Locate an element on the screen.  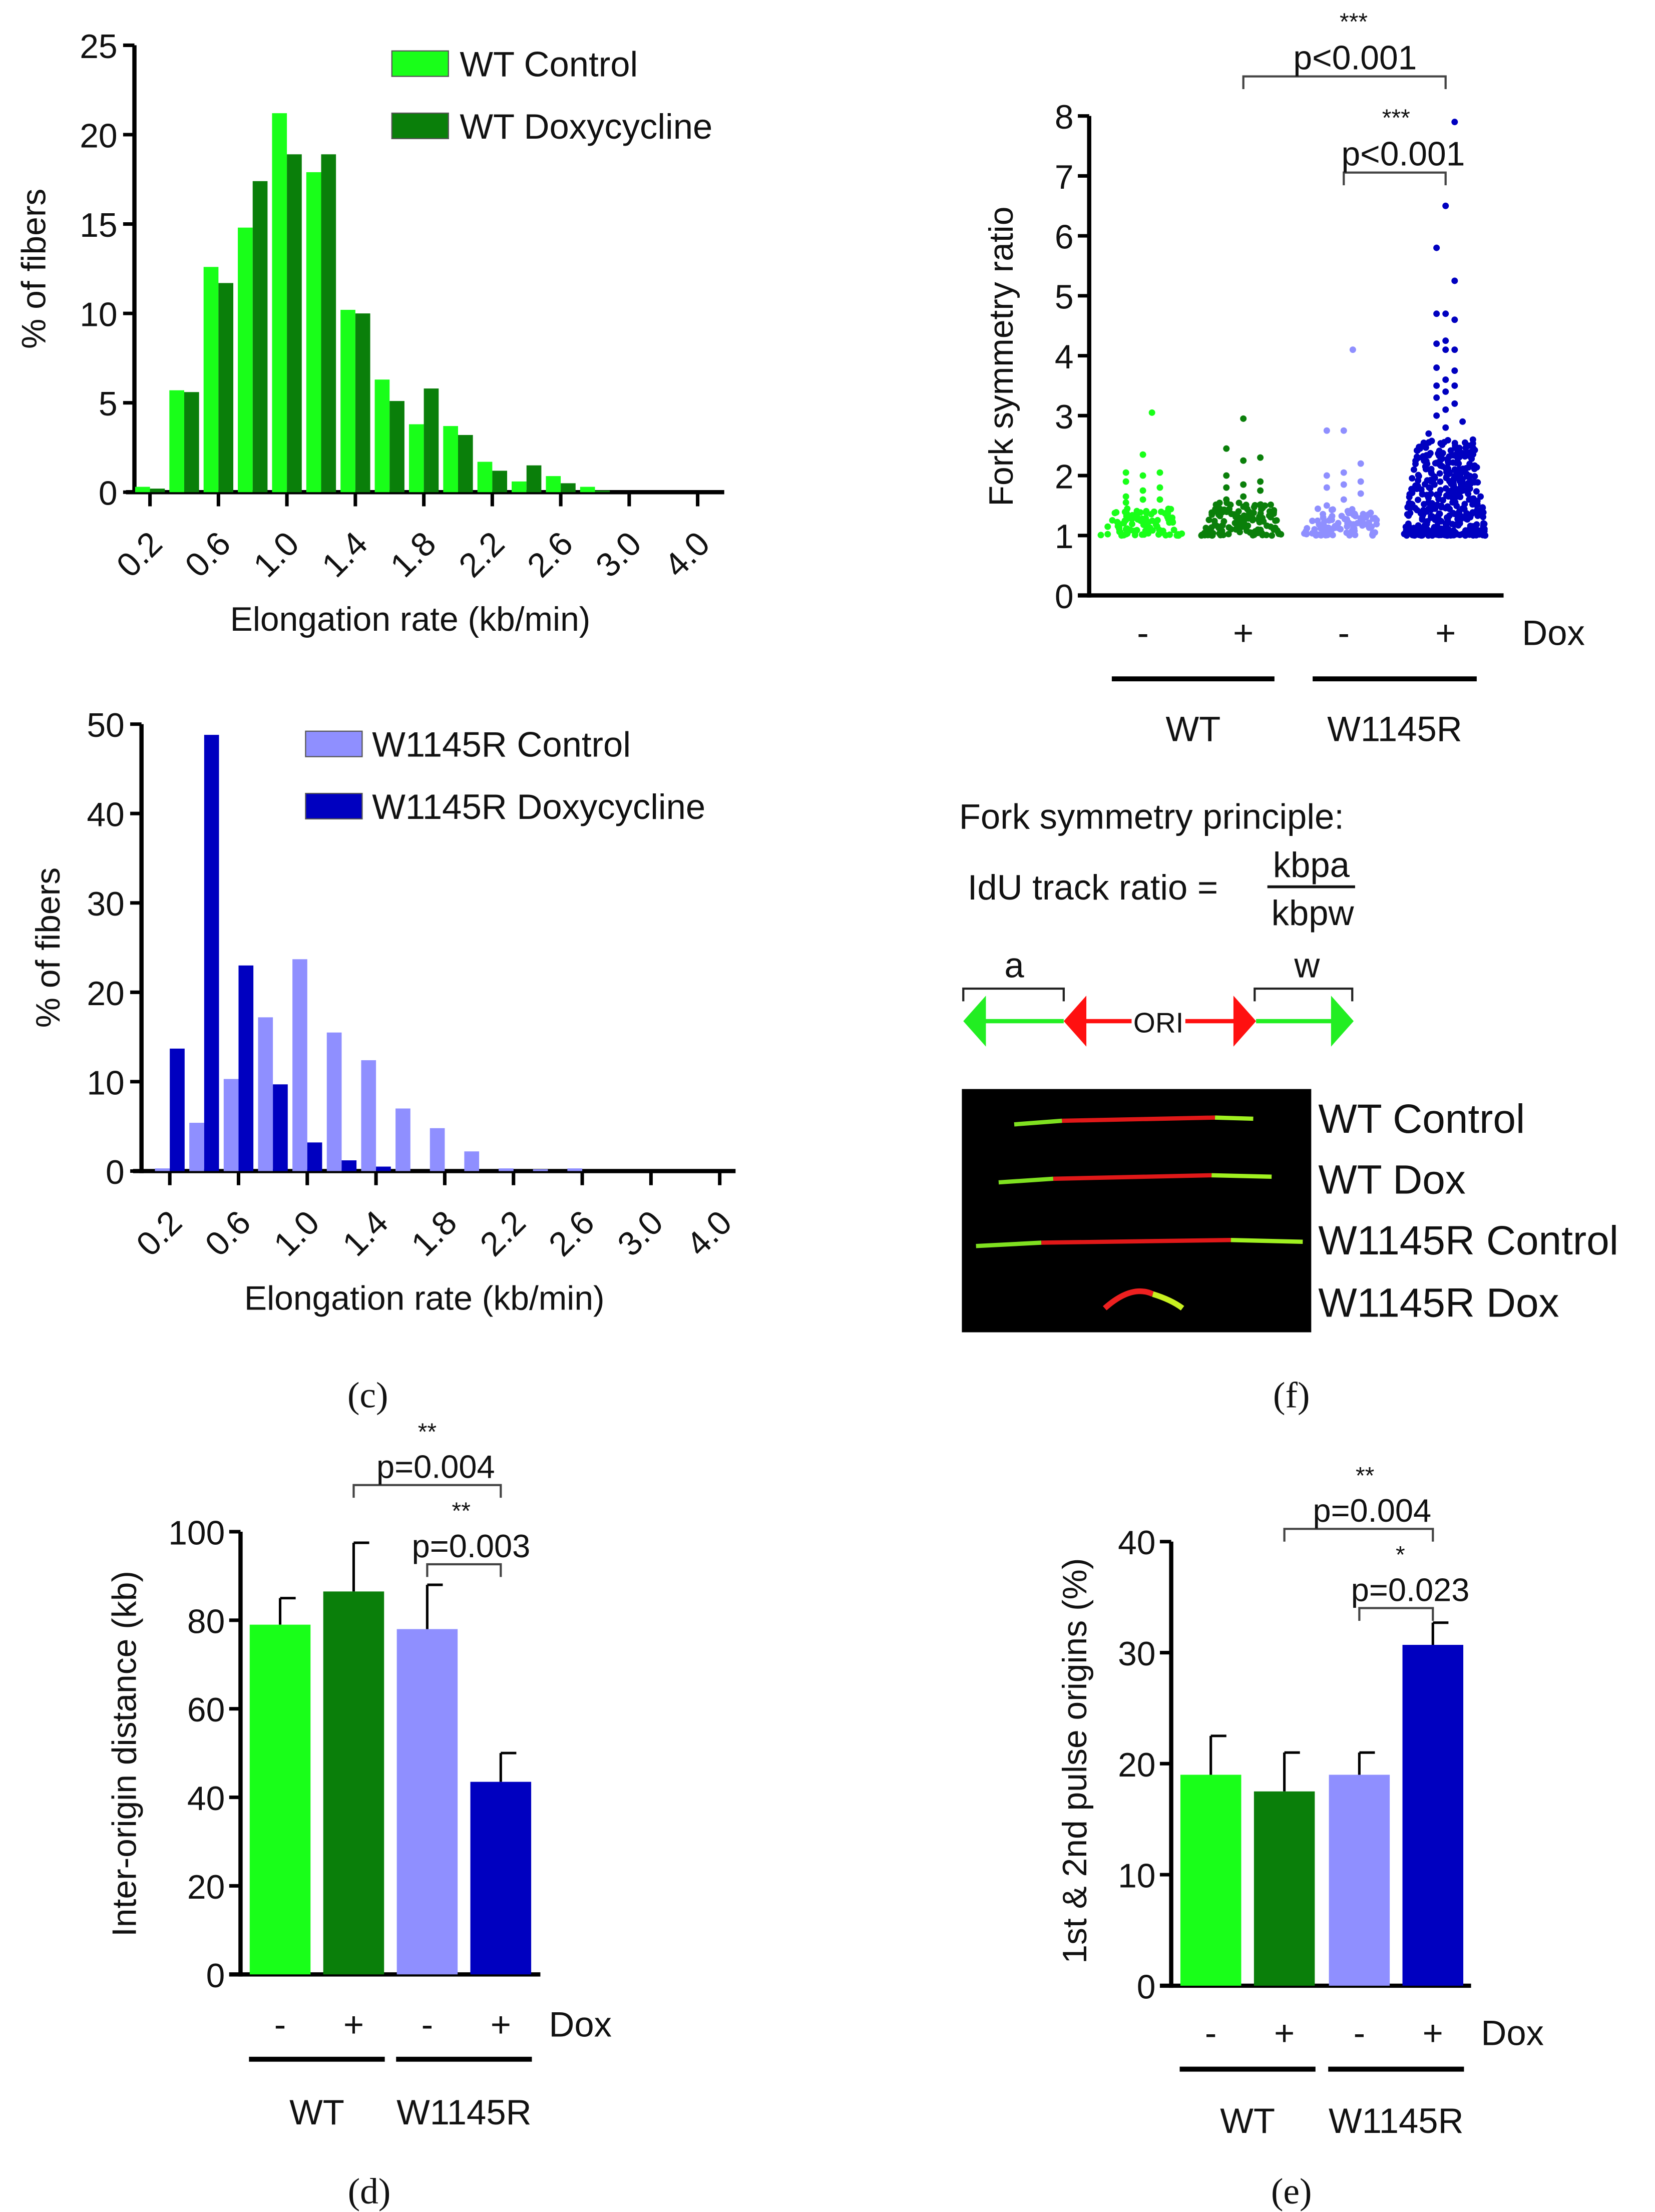
bar-wt-doxycycline-2.2 is located at coordinates (500, 482).